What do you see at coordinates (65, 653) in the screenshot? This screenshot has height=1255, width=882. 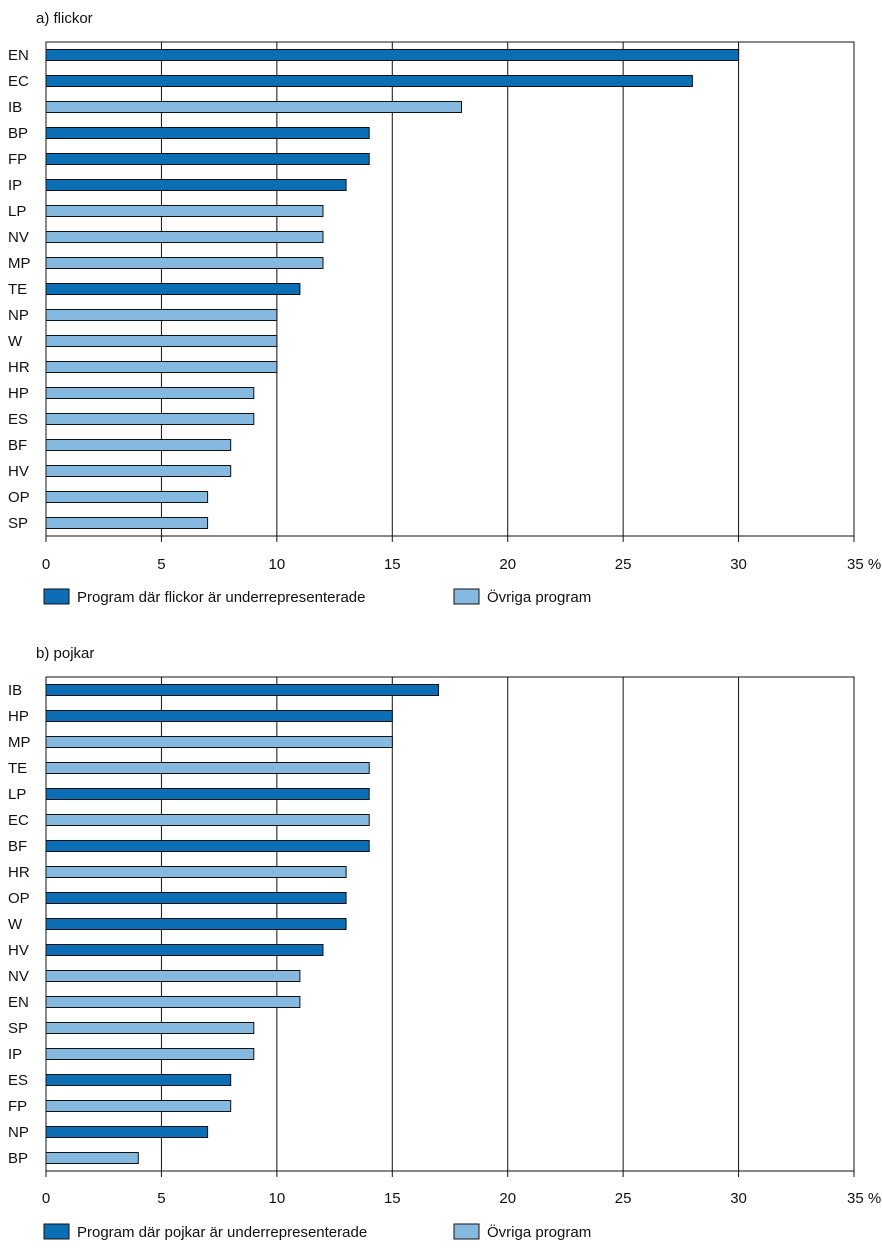 I see `chart-title: b) pojkar` at bounding box center [65, 653].